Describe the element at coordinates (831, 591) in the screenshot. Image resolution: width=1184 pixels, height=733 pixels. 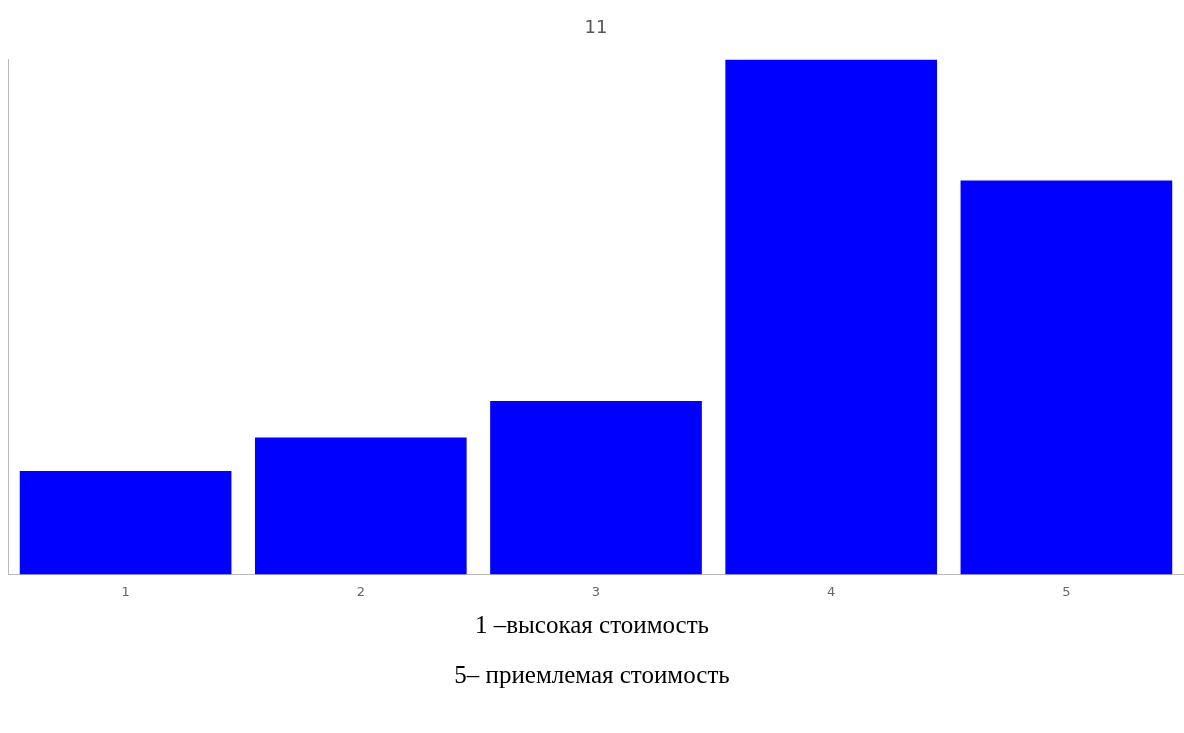
I see `x-tick-label: 4` at that location.